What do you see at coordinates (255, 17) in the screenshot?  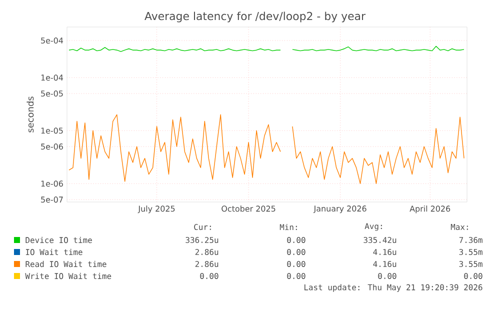 I see `chart-title: Average latency for /dev/loop2 - by year` at bounding box center [255, 17].